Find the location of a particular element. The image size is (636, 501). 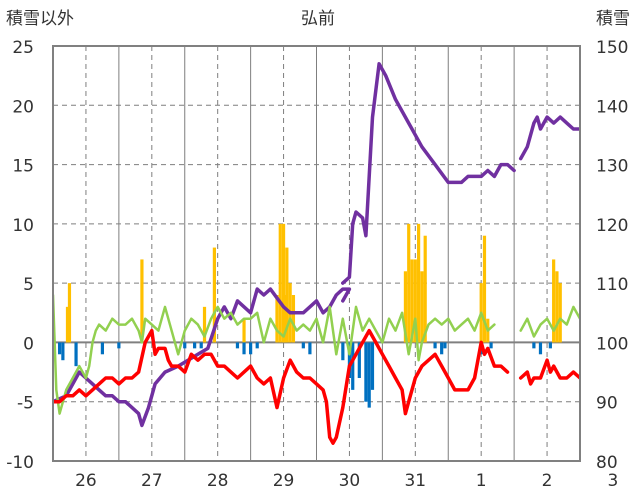

right-tick-label: 120 is located at coordinates (612, 226).